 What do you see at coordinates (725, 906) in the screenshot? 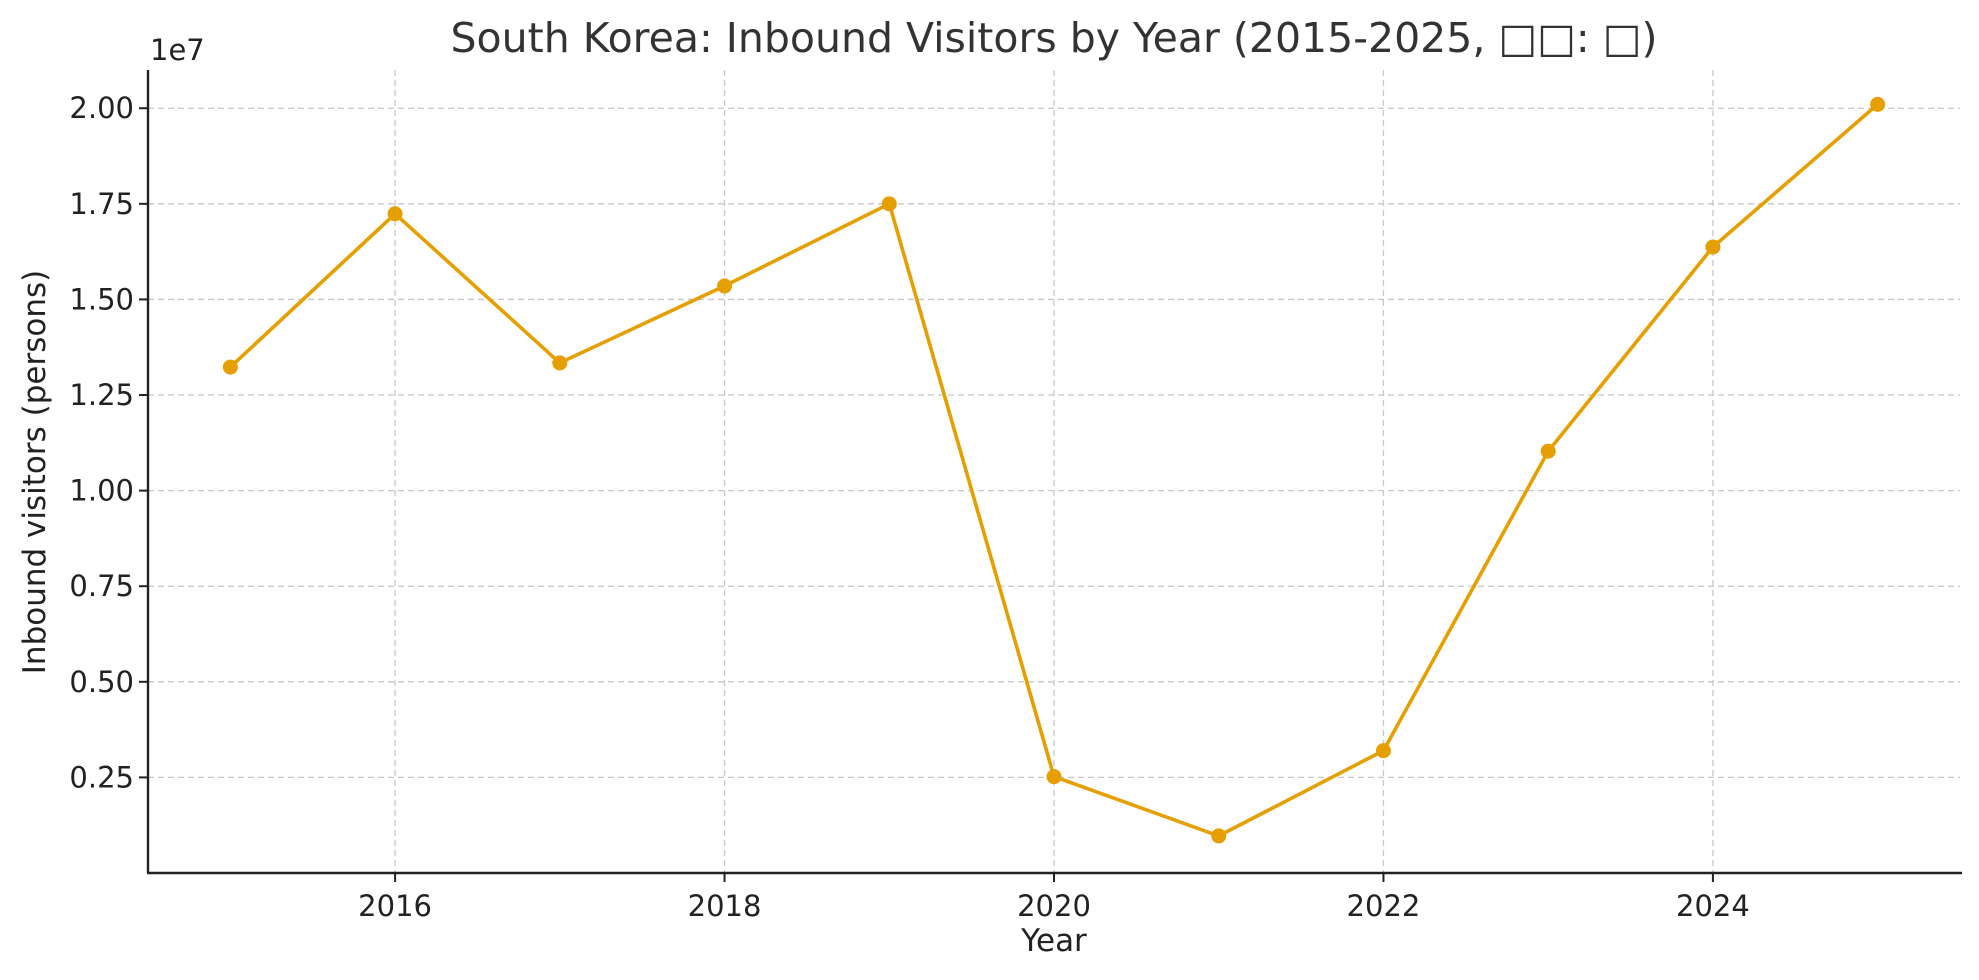
I see `x-tick-label: 2018` at bounding box center [725, 906].